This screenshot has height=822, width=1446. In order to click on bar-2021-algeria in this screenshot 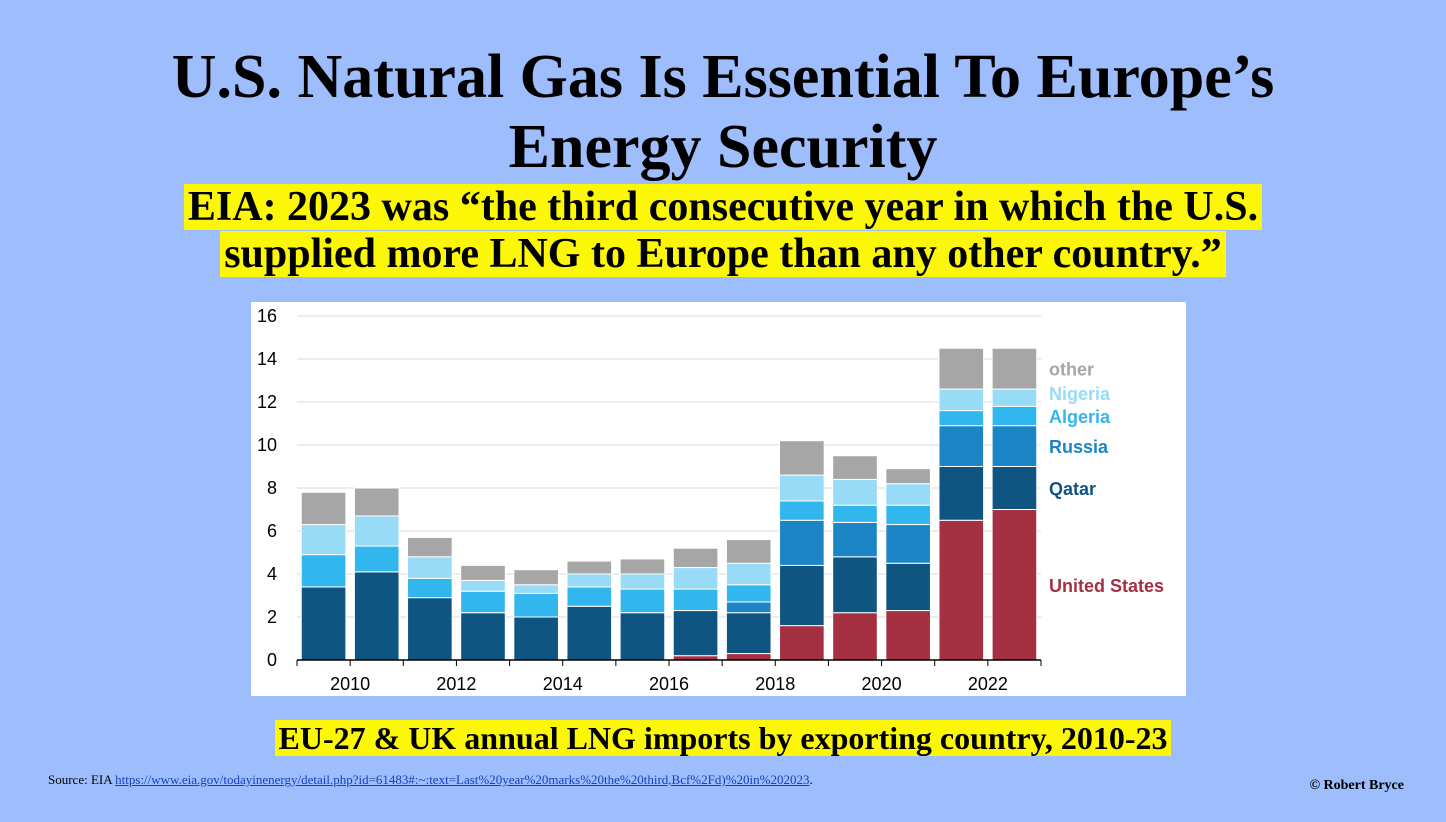, I will do `click(908, 515)`.